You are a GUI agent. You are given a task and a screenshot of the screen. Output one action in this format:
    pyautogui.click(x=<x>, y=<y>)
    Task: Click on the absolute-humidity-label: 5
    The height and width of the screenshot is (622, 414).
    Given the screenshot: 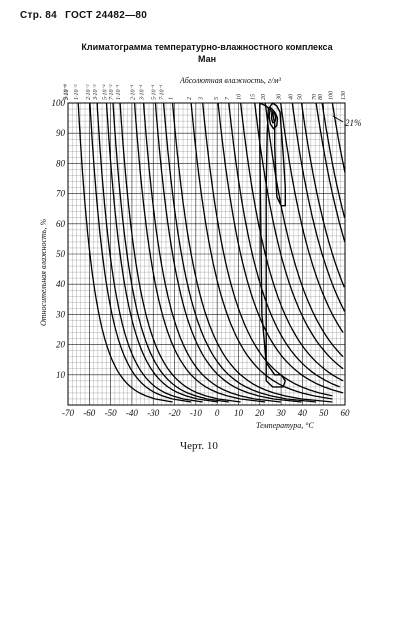 What is the action you would take?
    pyautogui.click(x=217, y=98)
    